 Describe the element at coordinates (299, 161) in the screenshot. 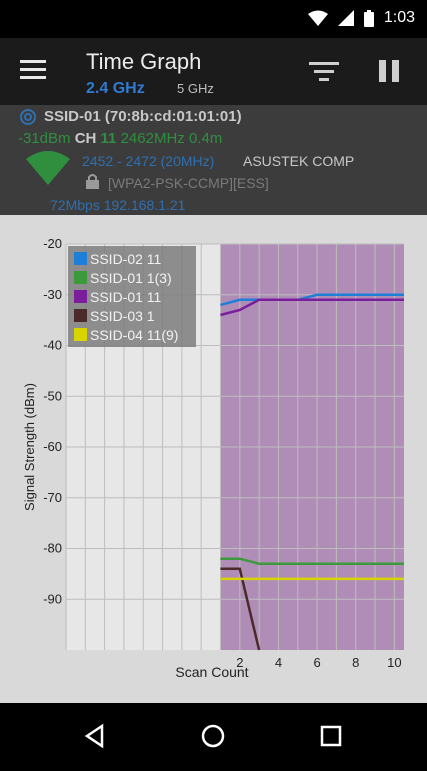

I see `ap-vendor: ASUSTEK COMP` at that location.